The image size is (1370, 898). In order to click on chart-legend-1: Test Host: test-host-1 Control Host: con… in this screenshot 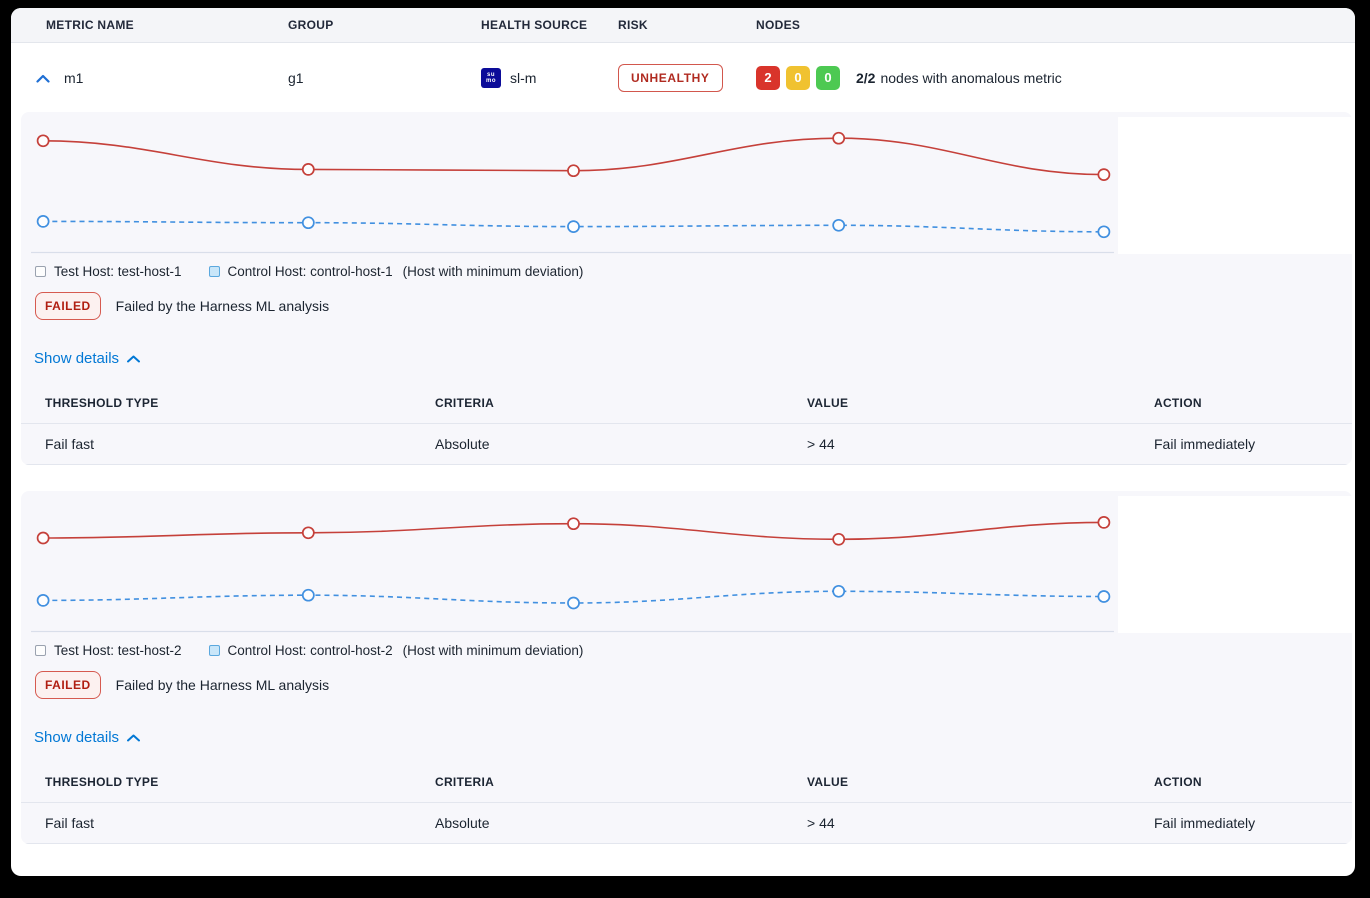, I will do `click(693, 271)`.